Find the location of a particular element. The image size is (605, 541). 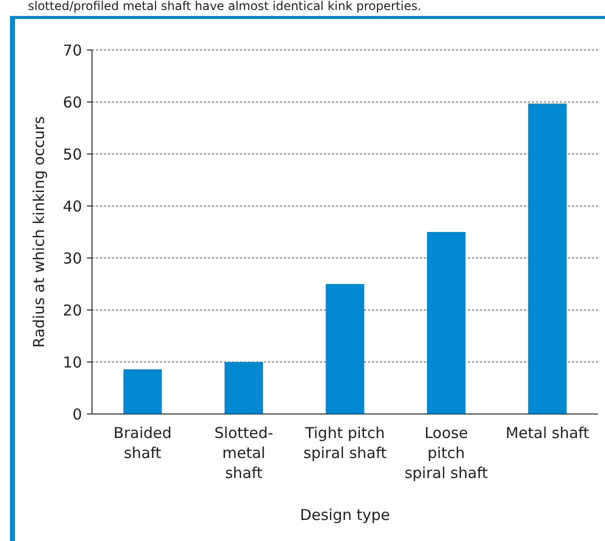

x-tick-label: Braided shaft is located at coordinates (143, 443).